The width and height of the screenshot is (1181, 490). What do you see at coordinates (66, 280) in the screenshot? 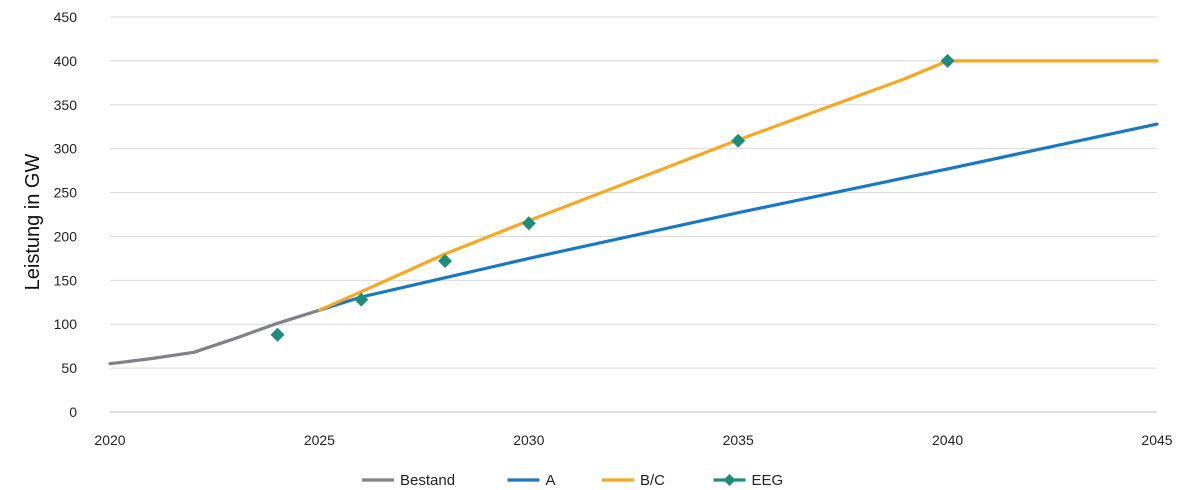
I see `y-tick-label-150: 150` at bounding box center [66, 280].